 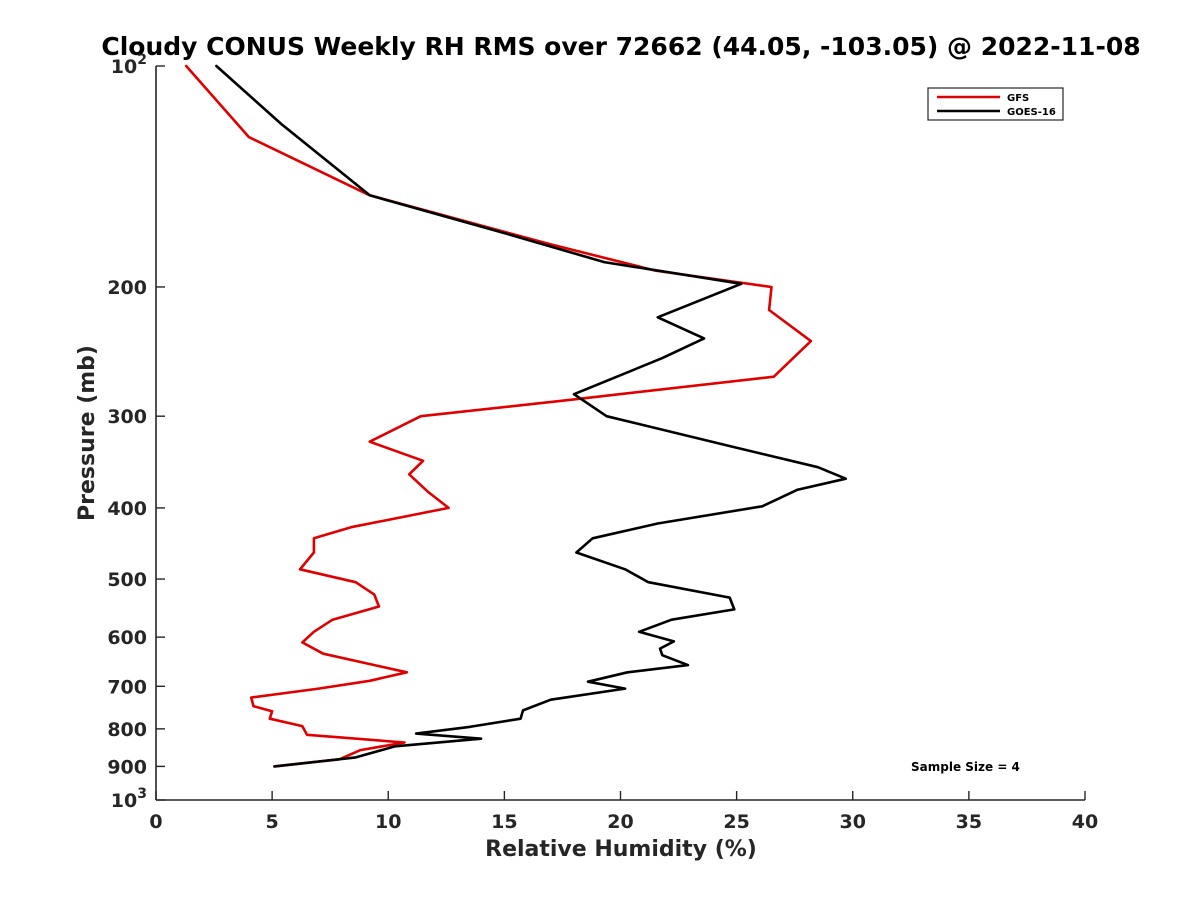 What do you see at coordinates (127, 687) in the screenshot?
I see `y-tick-label: 700` at bounding box center [127, 687].